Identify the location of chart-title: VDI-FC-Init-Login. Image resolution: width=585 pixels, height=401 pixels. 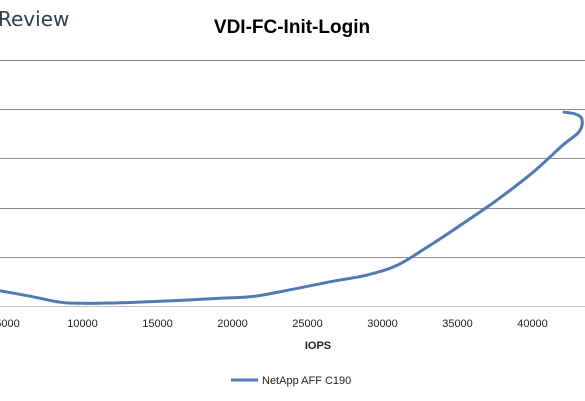
(292, 27).